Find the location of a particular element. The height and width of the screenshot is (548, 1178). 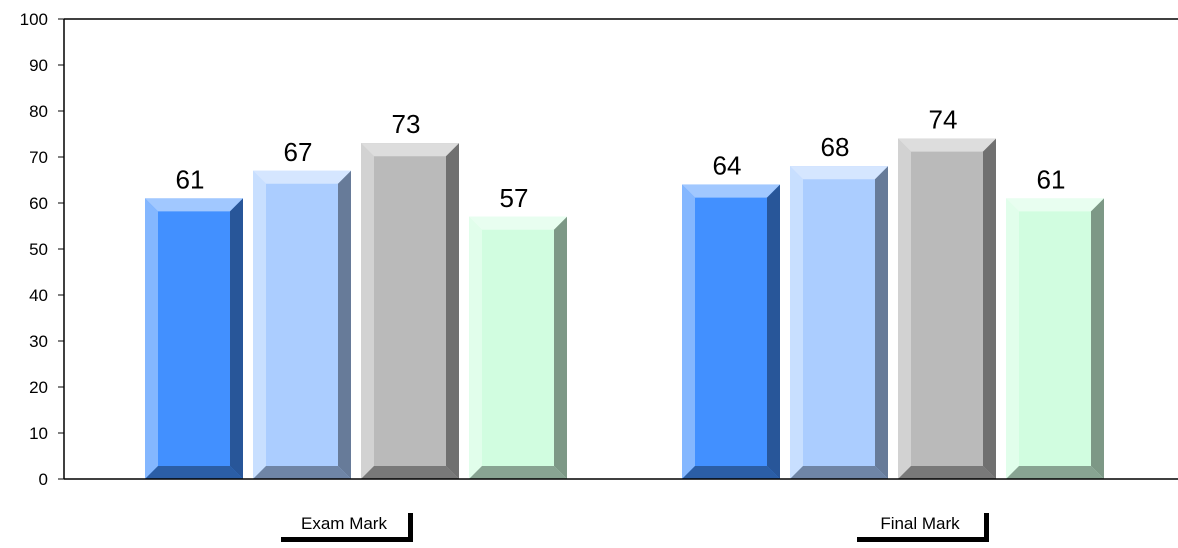

category-label: Final Mark is located at coordinates (920, 523).